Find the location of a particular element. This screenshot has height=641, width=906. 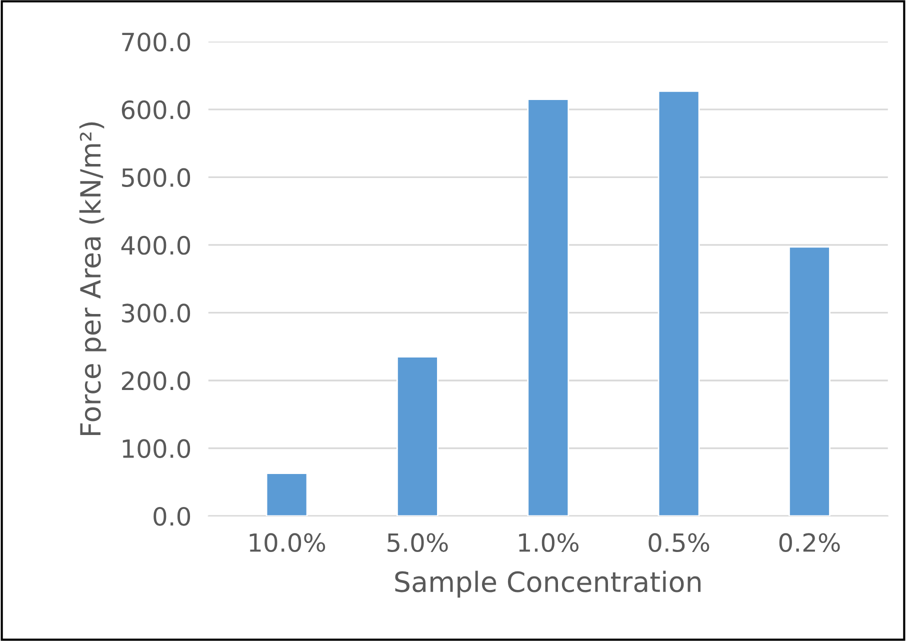

x-tick-label: 0.5% is located at coordinates (679, 542).